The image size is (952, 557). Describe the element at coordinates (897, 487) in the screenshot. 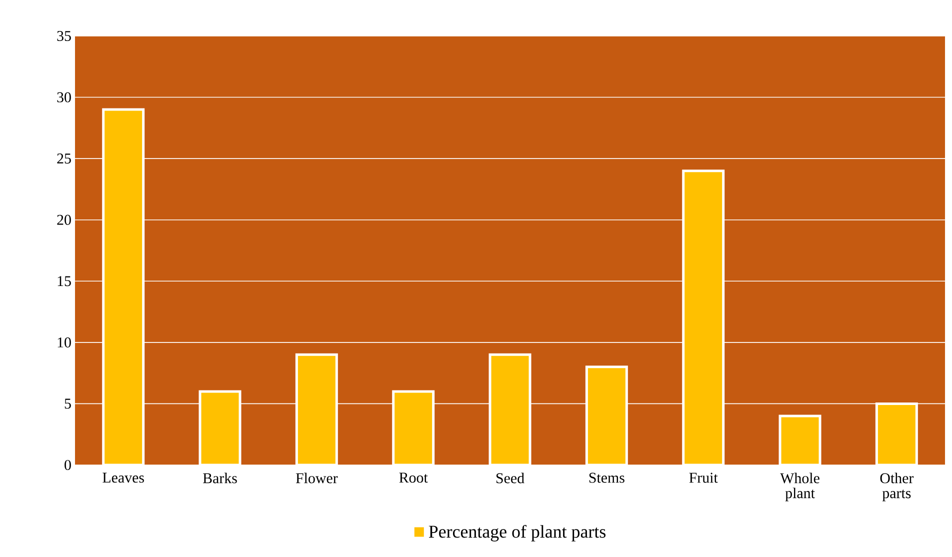

I see `x-tick-label: Other parts` at that location.